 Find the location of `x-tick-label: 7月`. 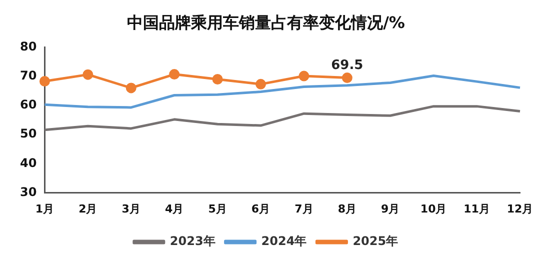

x-tick-label: 7月 is located at coordinates (304, 209).